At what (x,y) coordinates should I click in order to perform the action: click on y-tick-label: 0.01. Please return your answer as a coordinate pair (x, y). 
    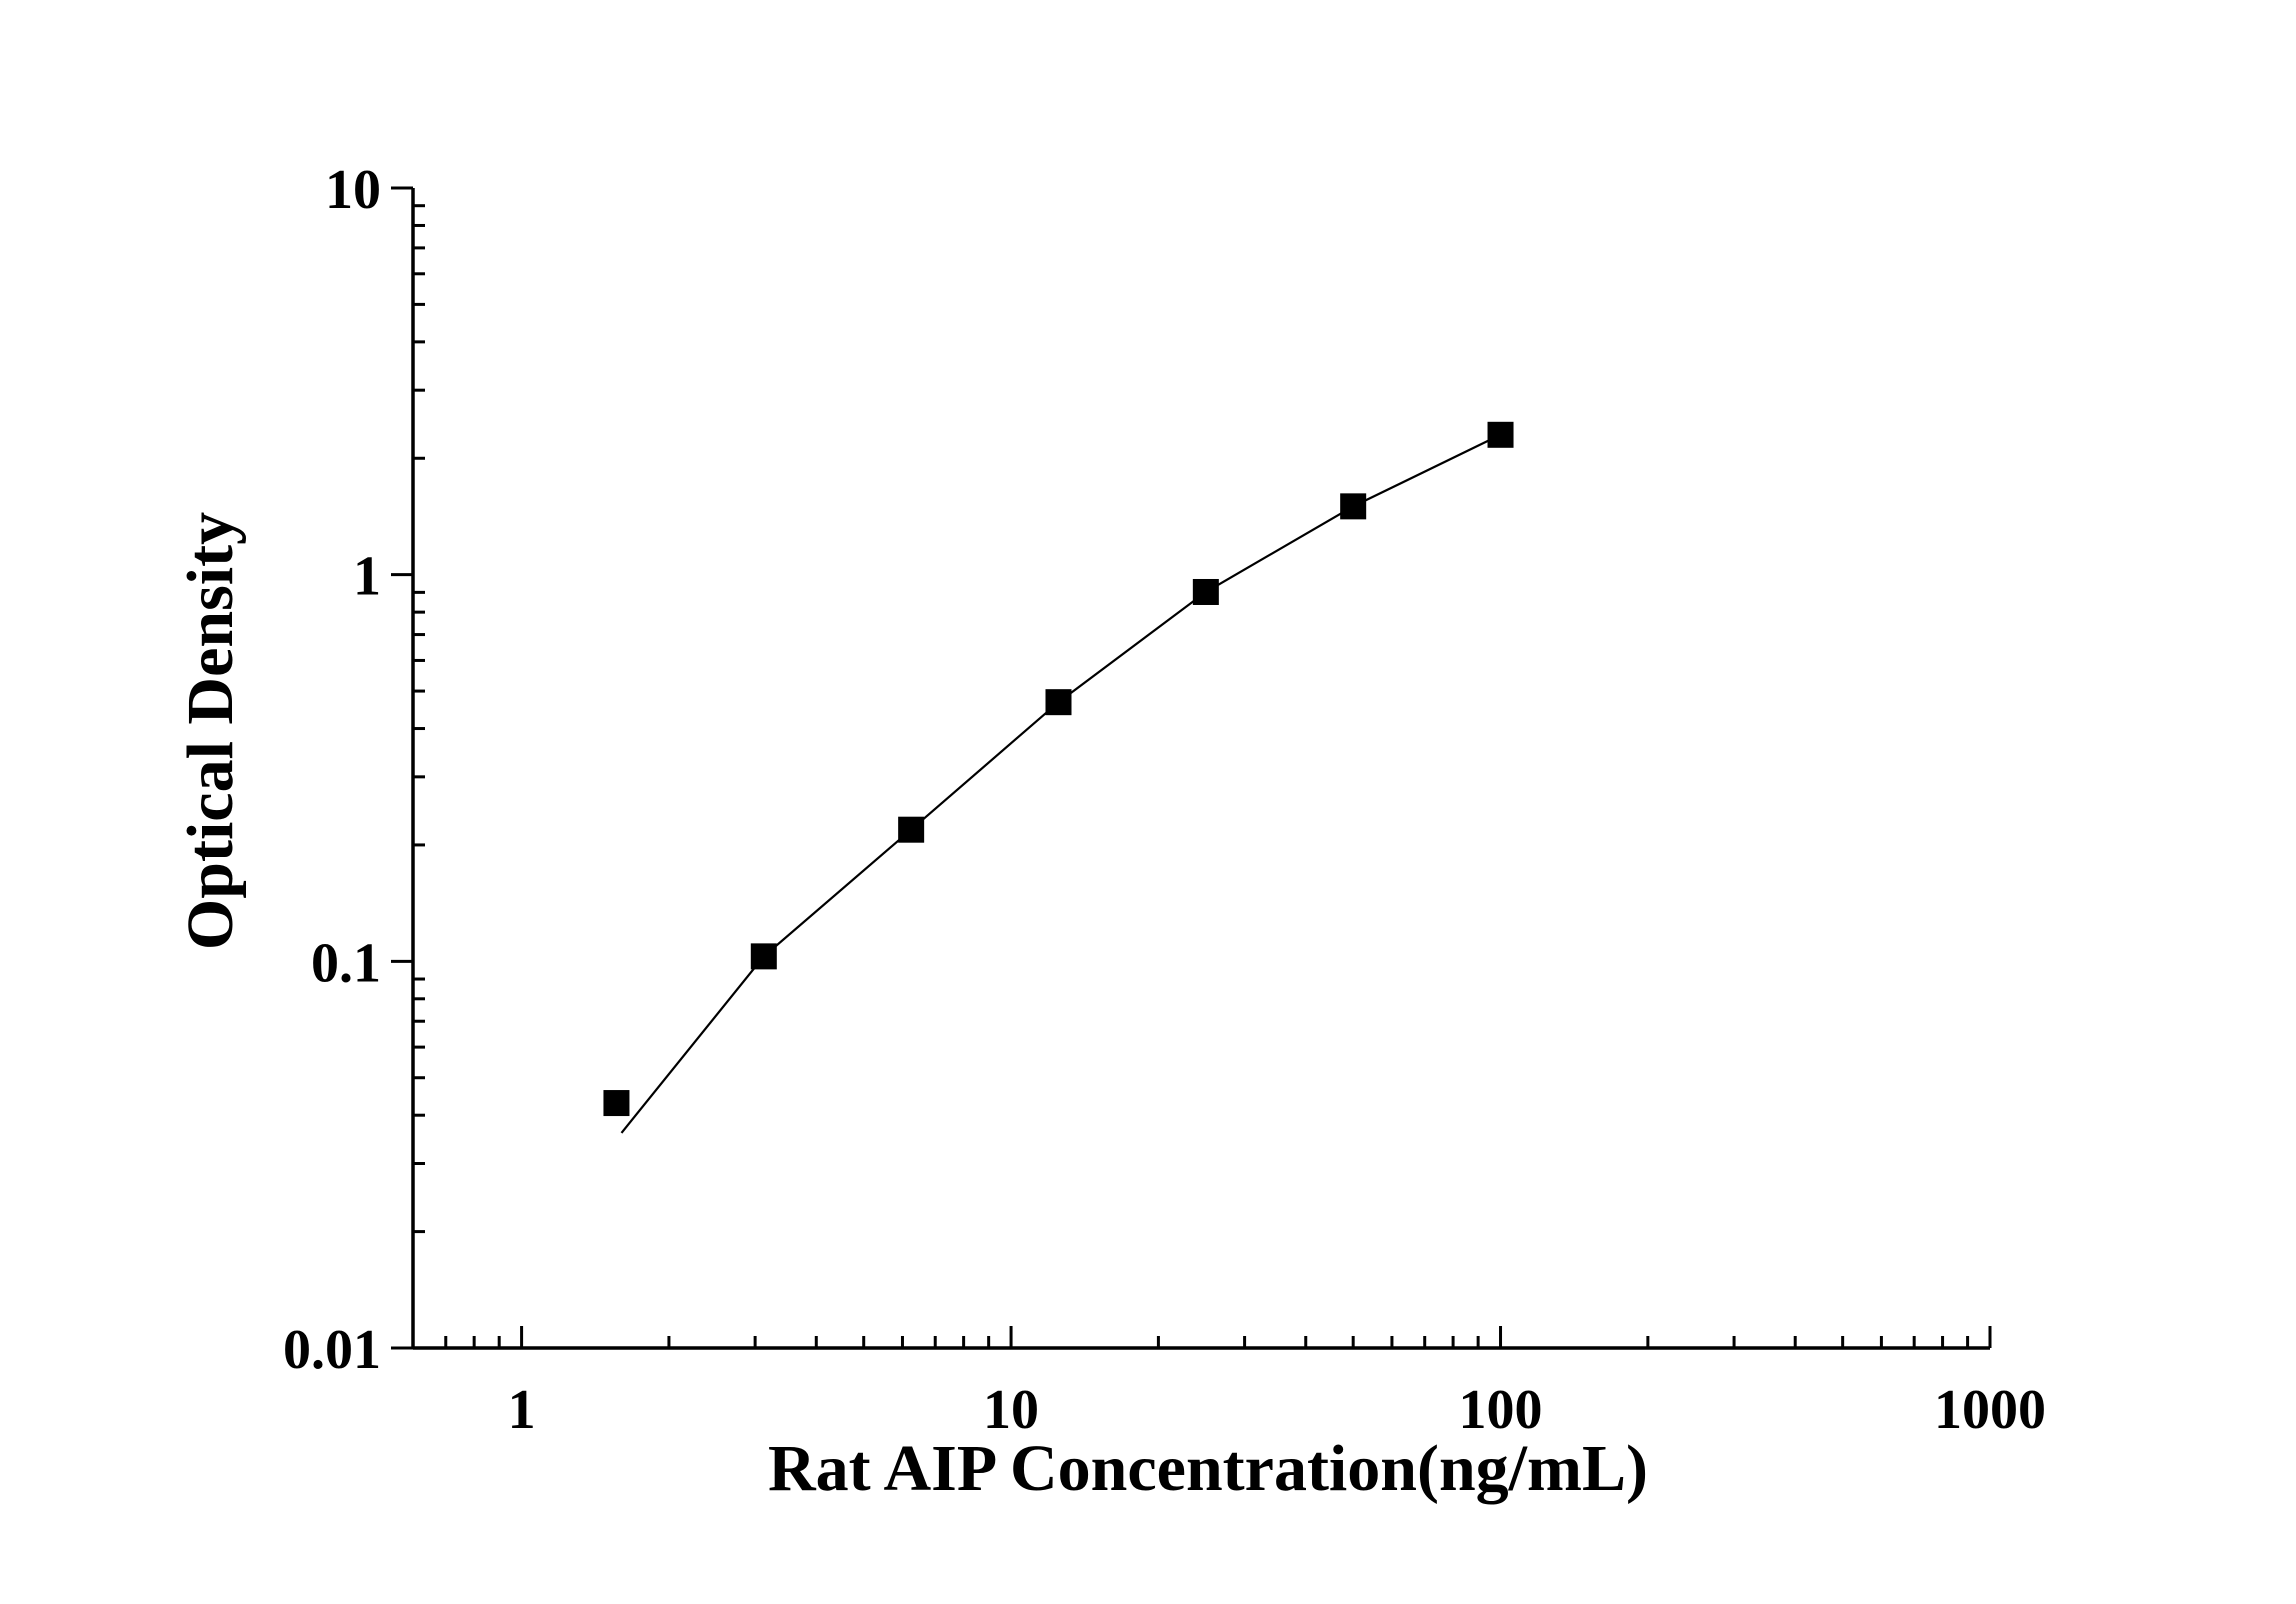
    Looking at the image, I should click on (332, 1350).